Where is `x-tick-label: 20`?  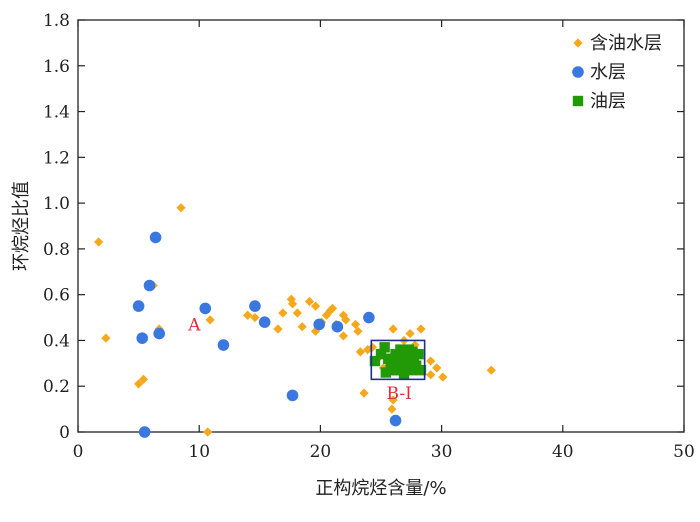 x-tick-label: 20 is located at coordinates (321, 452).